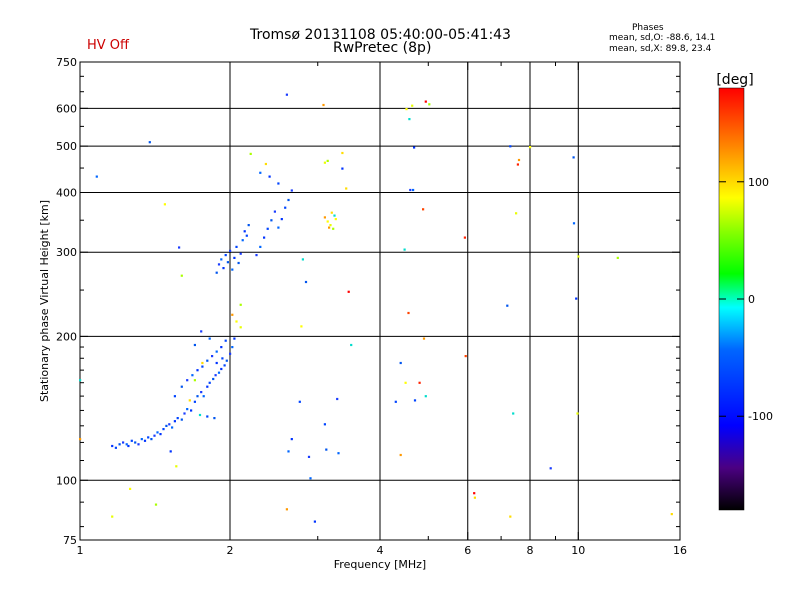 This screenshot has width=800, height=600. What do you see at coordinates (230, 550) in the screenshot?
I see `x-tick-label: 2` at bounding box center [230, 550].